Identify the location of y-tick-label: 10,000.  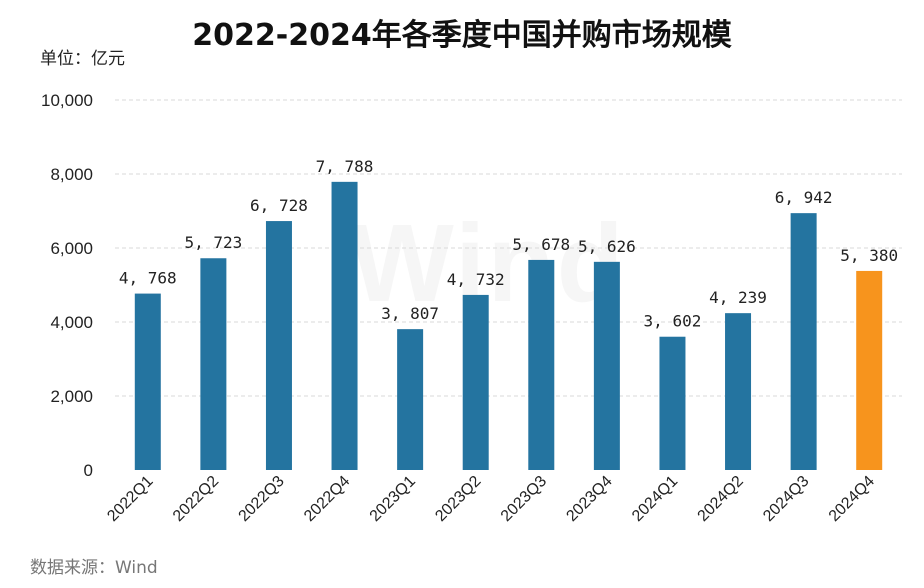
(67, 100).